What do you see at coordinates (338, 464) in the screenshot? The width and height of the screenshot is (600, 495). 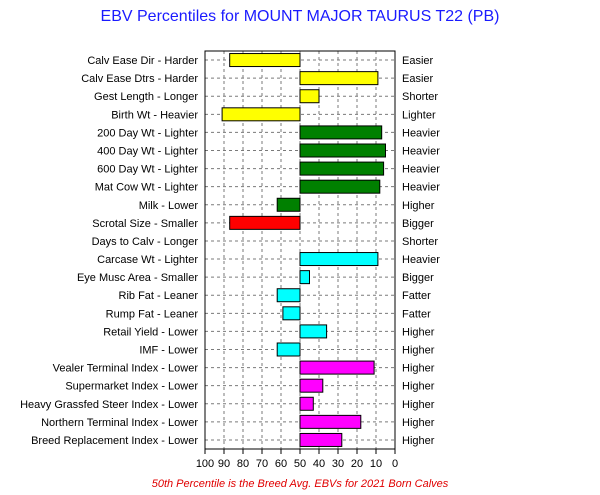 I see `x-tick-label: 30` at bounding box center [338, 464].